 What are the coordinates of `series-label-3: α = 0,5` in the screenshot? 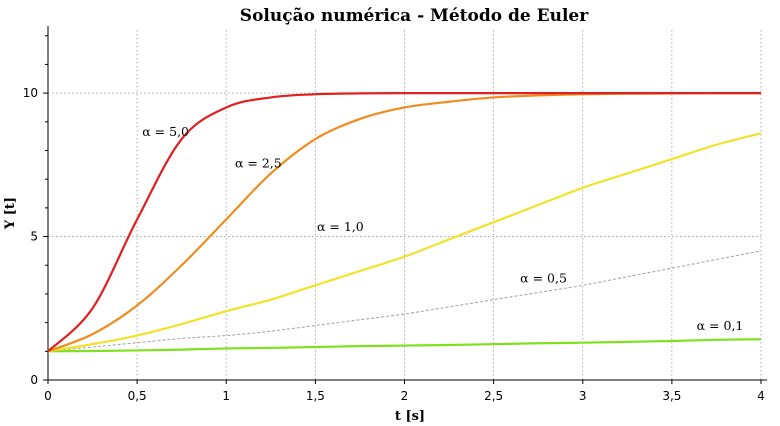 It's located at (543, 277).